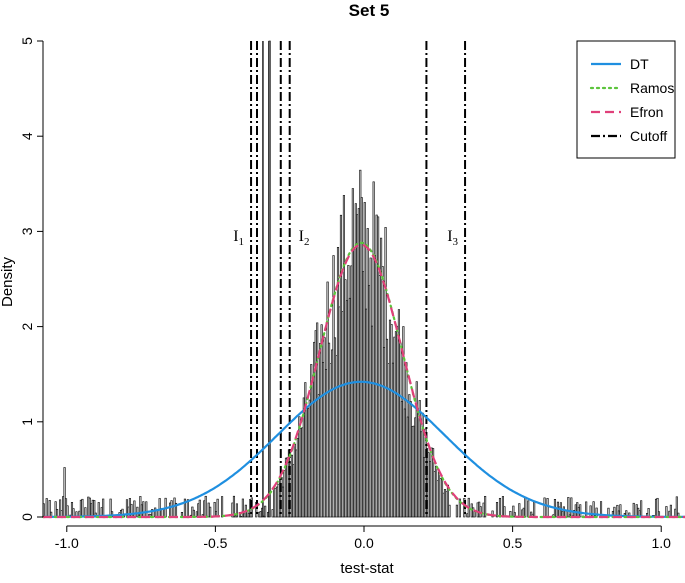 This screenshot has height=583, width=685. I want to click on legend: DT Ramos Efron Cutoff, so click(626, 99).